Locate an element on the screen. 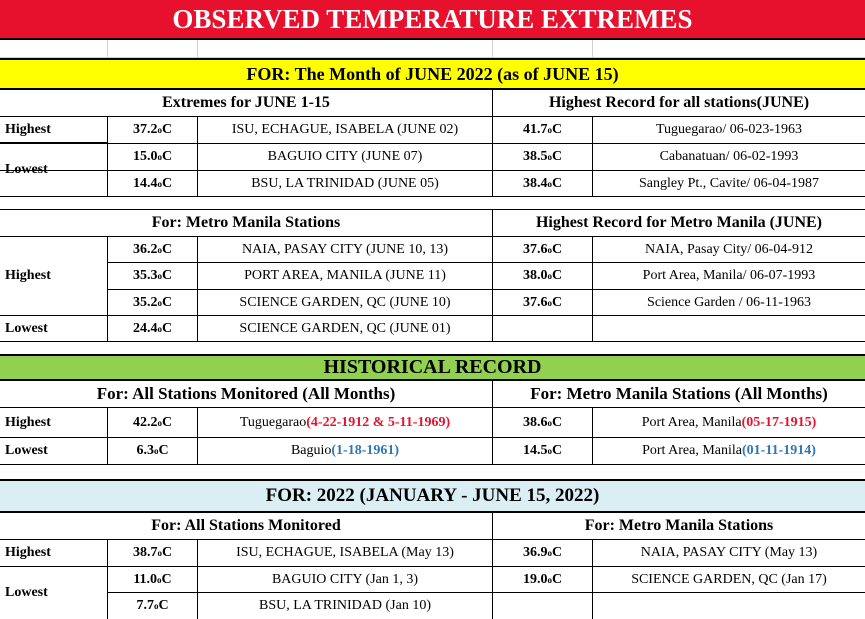 The height and width of the screenshot is (619, 865). historical-left-header: For: All Stations Monitored (All Months) is located at coordinates (246, 394).